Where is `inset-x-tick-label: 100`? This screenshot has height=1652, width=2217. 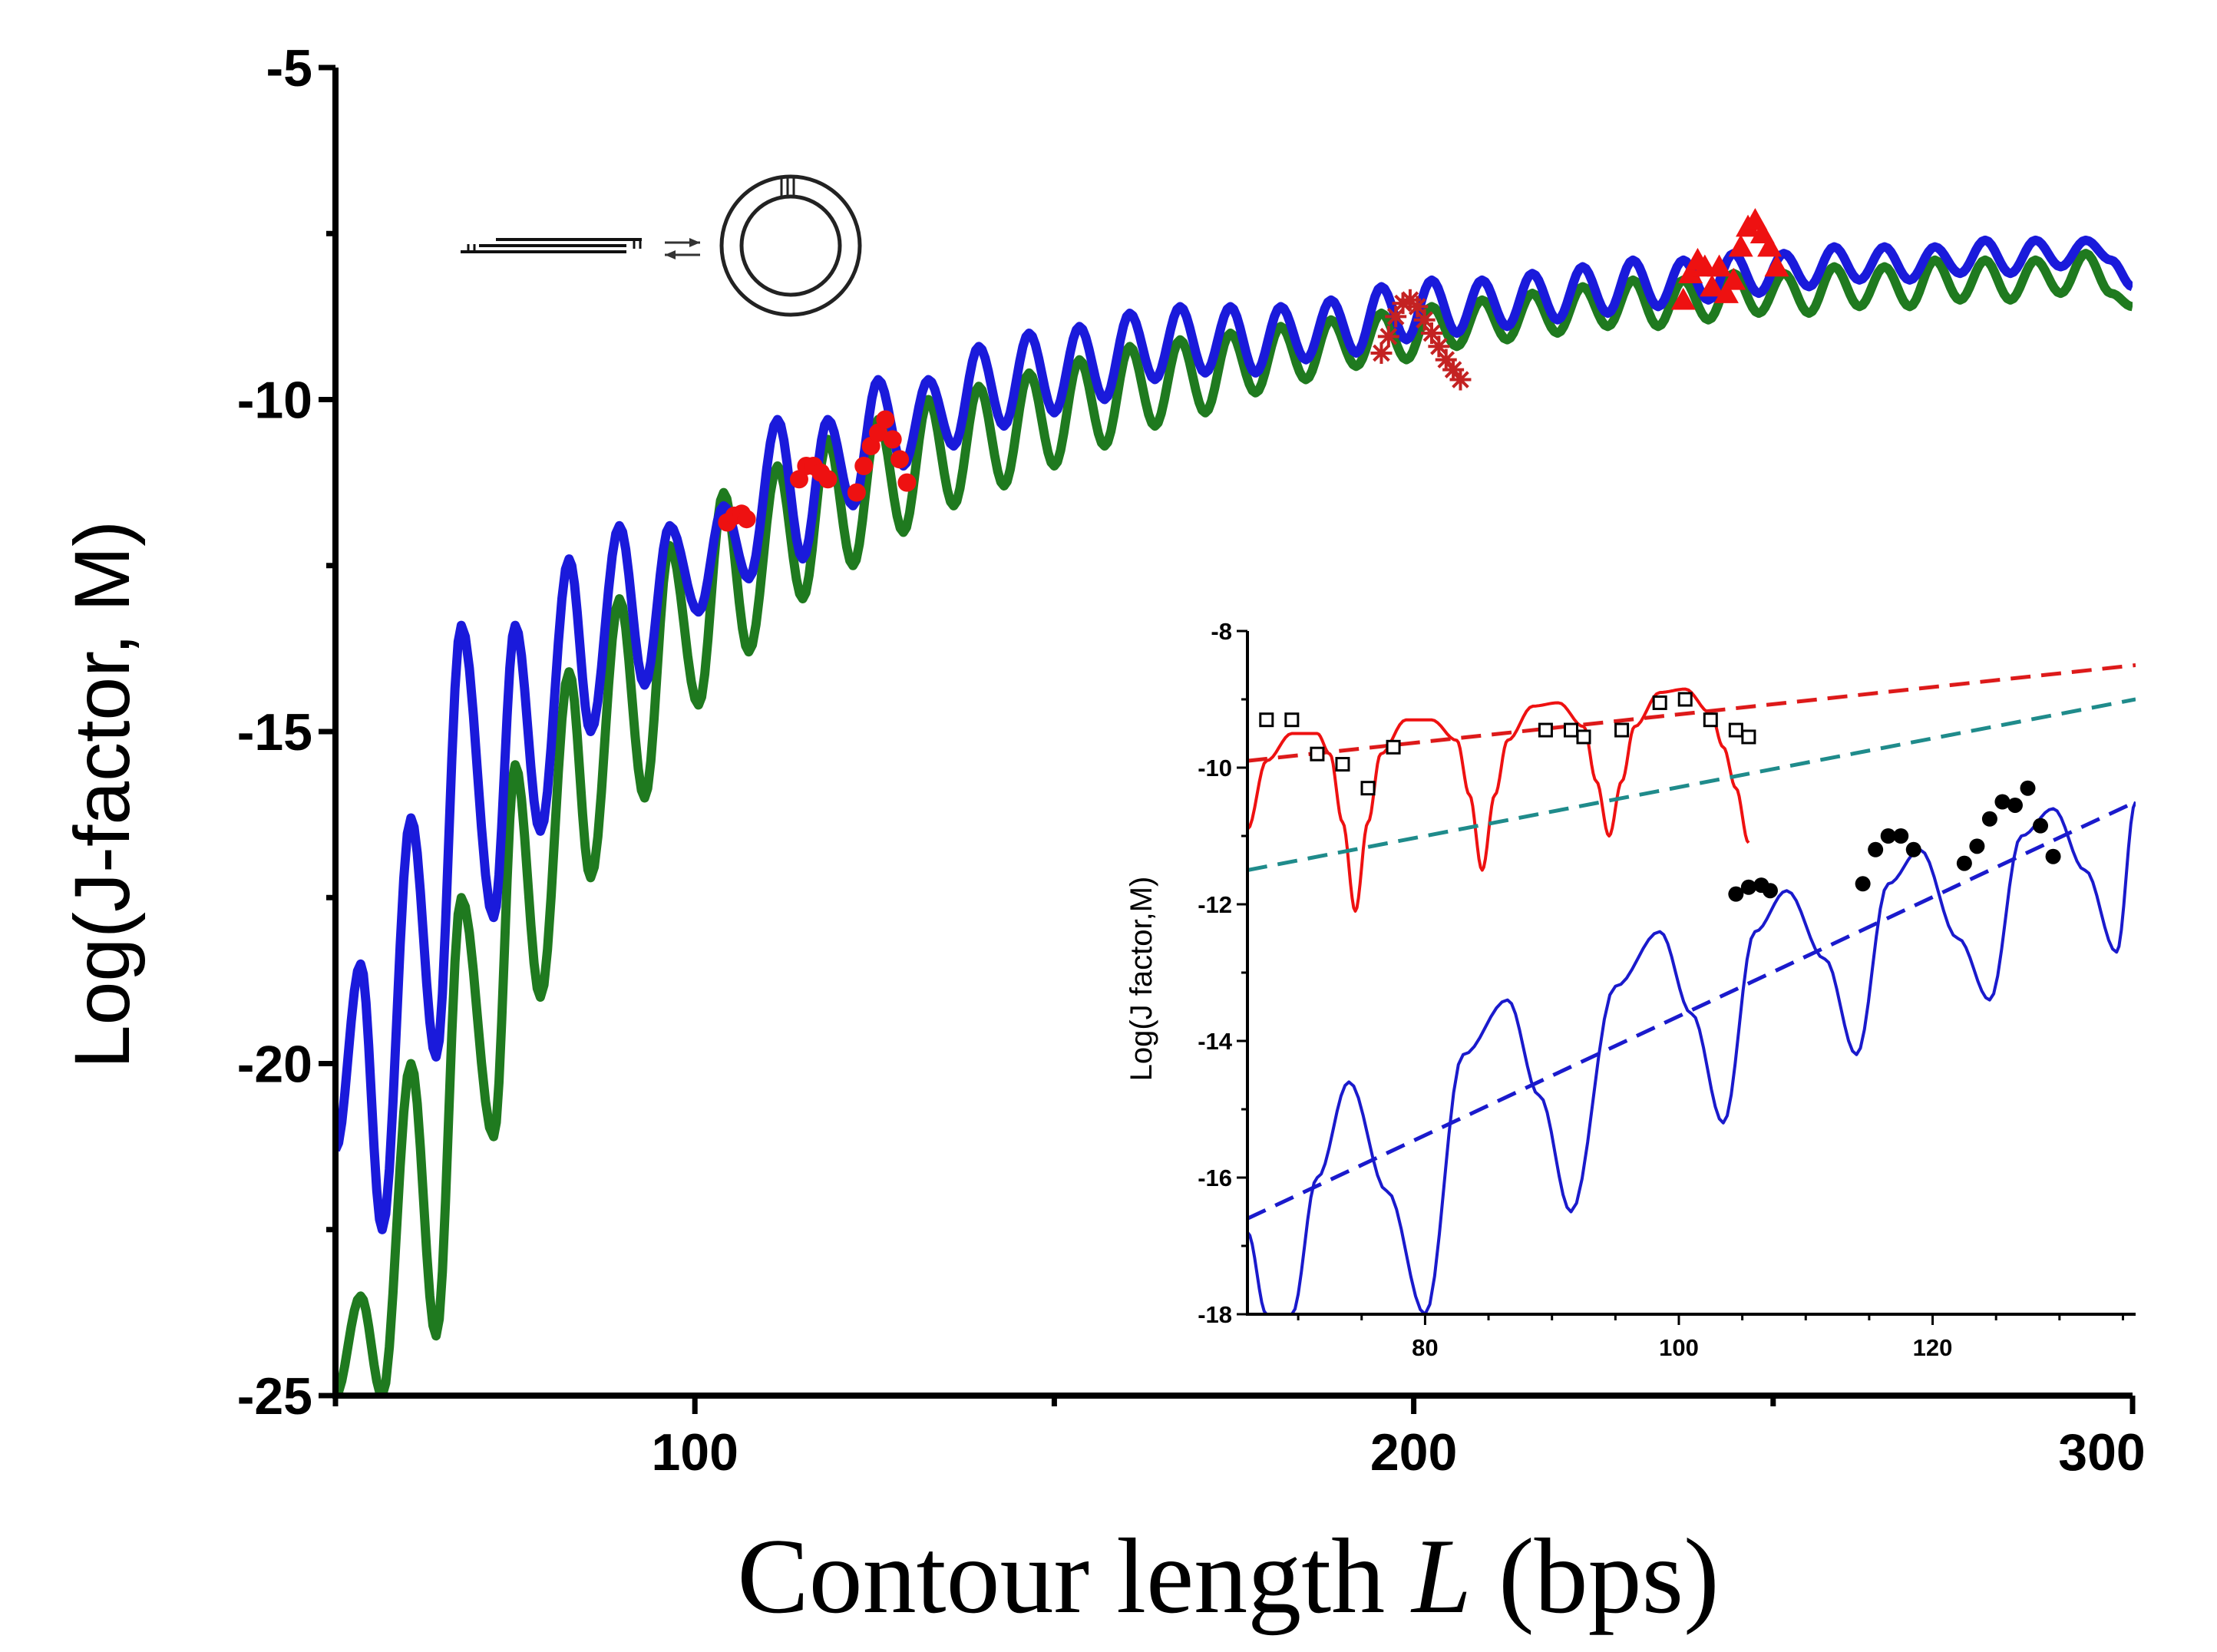 inset-x-tick-label: 100 is located at coordinates (1679, 1347).